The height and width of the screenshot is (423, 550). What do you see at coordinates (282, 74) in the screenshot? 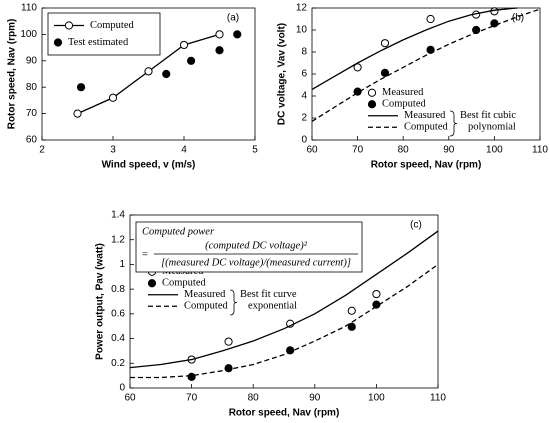
I see `y-axis-label: DC voltage, Vav (volt)` at bounding box center [282, 74].